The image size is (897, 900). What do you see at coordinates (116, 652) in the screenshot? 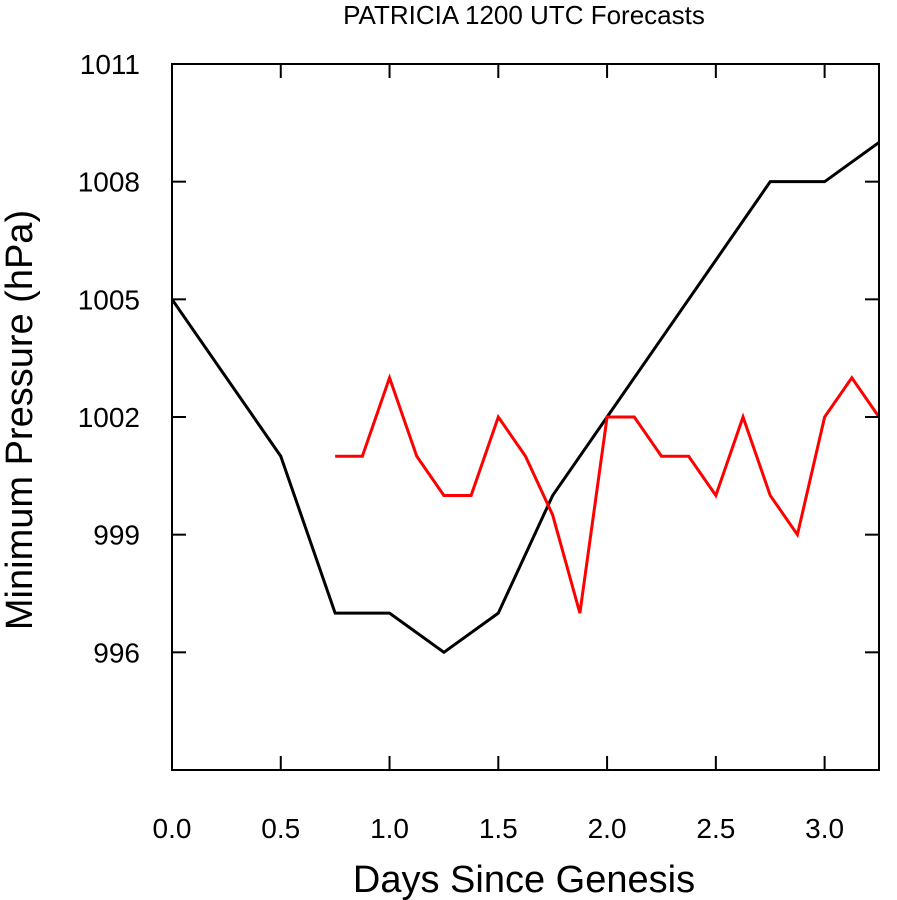
I see `y-tick-label: 996` at bounding box center [116, 652].